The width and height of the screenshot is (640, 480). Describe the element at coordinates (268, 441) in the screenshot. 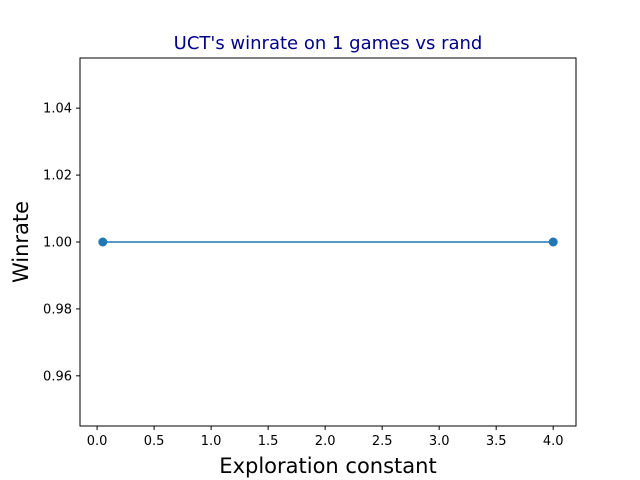

I see `x-tick-label: 1.5` at that location.